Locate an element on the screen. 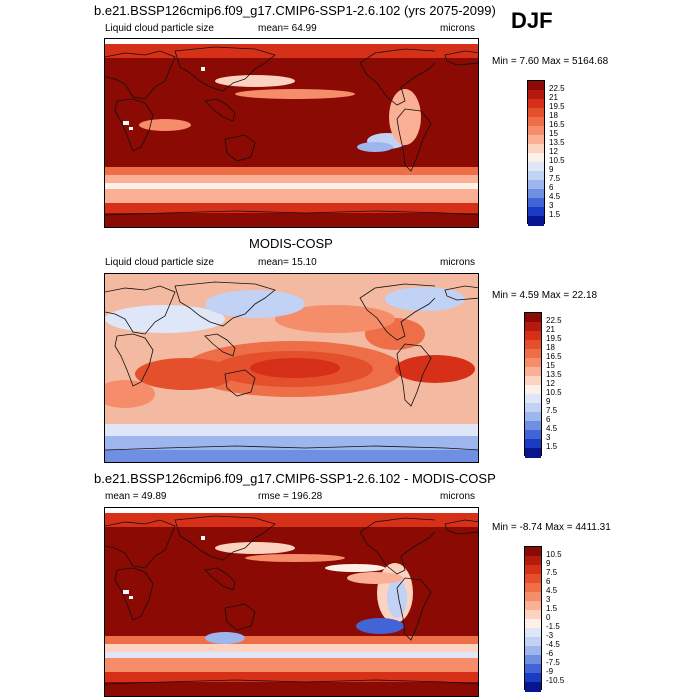 The height and width of the screenshot is (700, 700). colorbar-tick-label: 12 is located at coordinates (553, 151).